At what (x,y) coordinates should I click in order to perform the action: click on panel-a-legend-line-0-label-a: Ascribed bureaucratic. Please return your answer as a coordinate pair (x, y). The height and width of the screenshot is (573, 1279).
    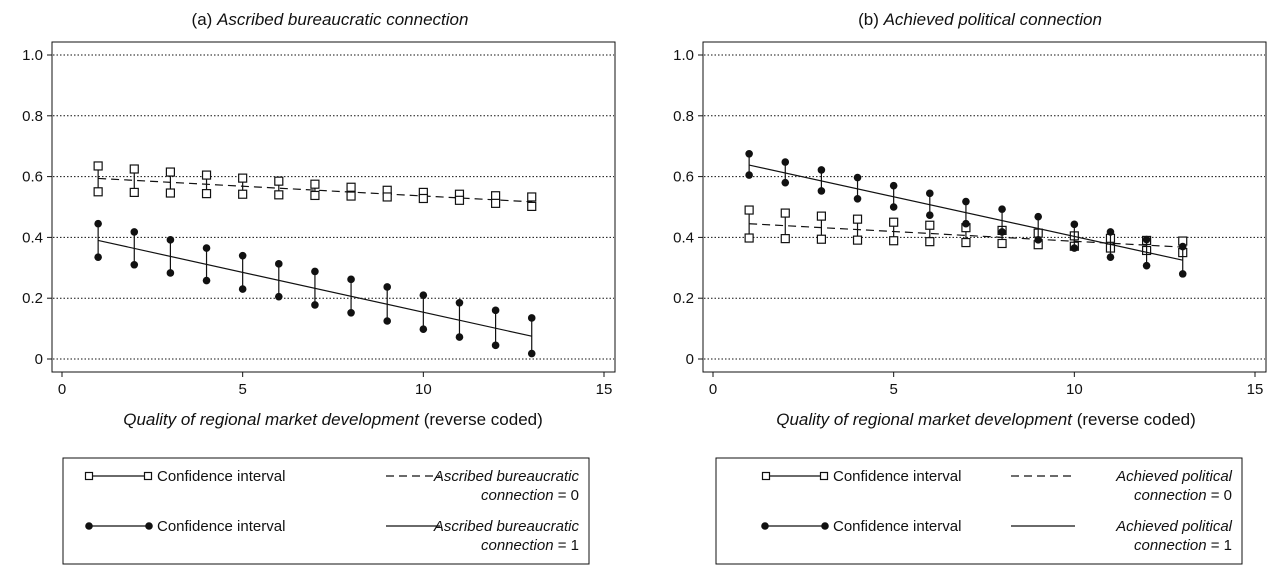
    Looking at the image, I should click on (506, 476).